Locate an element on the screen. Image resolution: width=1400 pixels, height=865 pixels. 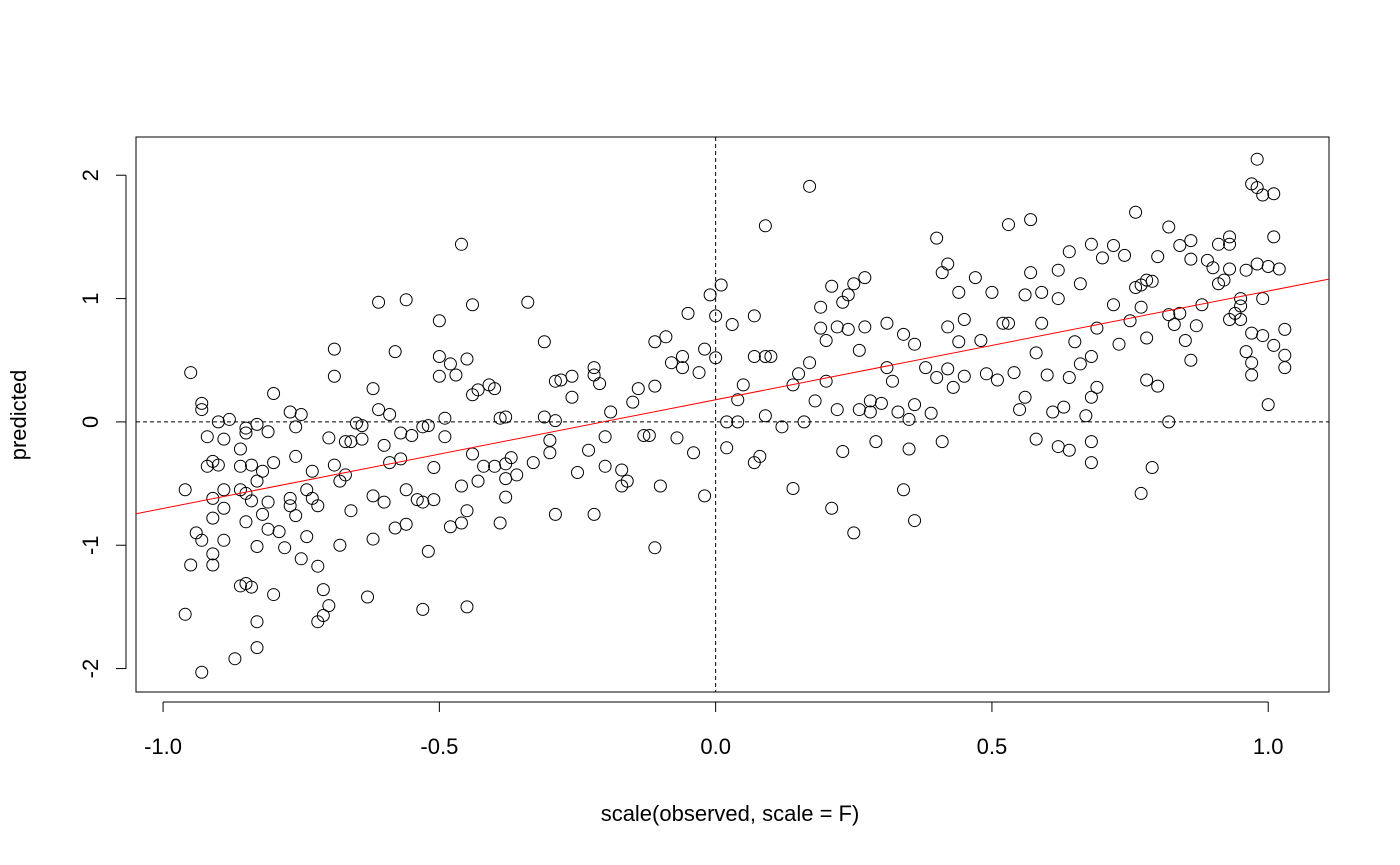
x-tick-label: -0.5 is located at coordinates (439, 746).